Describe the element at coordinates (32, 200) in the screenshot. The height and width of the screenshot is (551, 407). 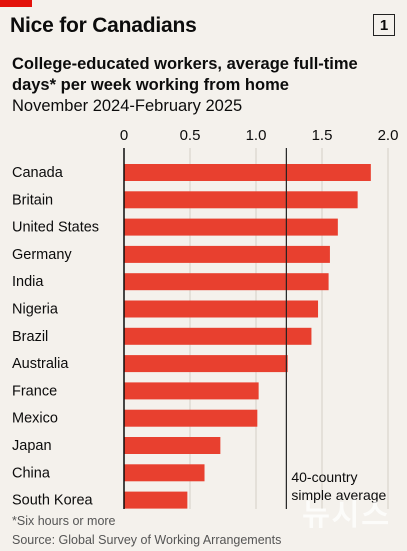
I see `category-label: Britain` at that location.